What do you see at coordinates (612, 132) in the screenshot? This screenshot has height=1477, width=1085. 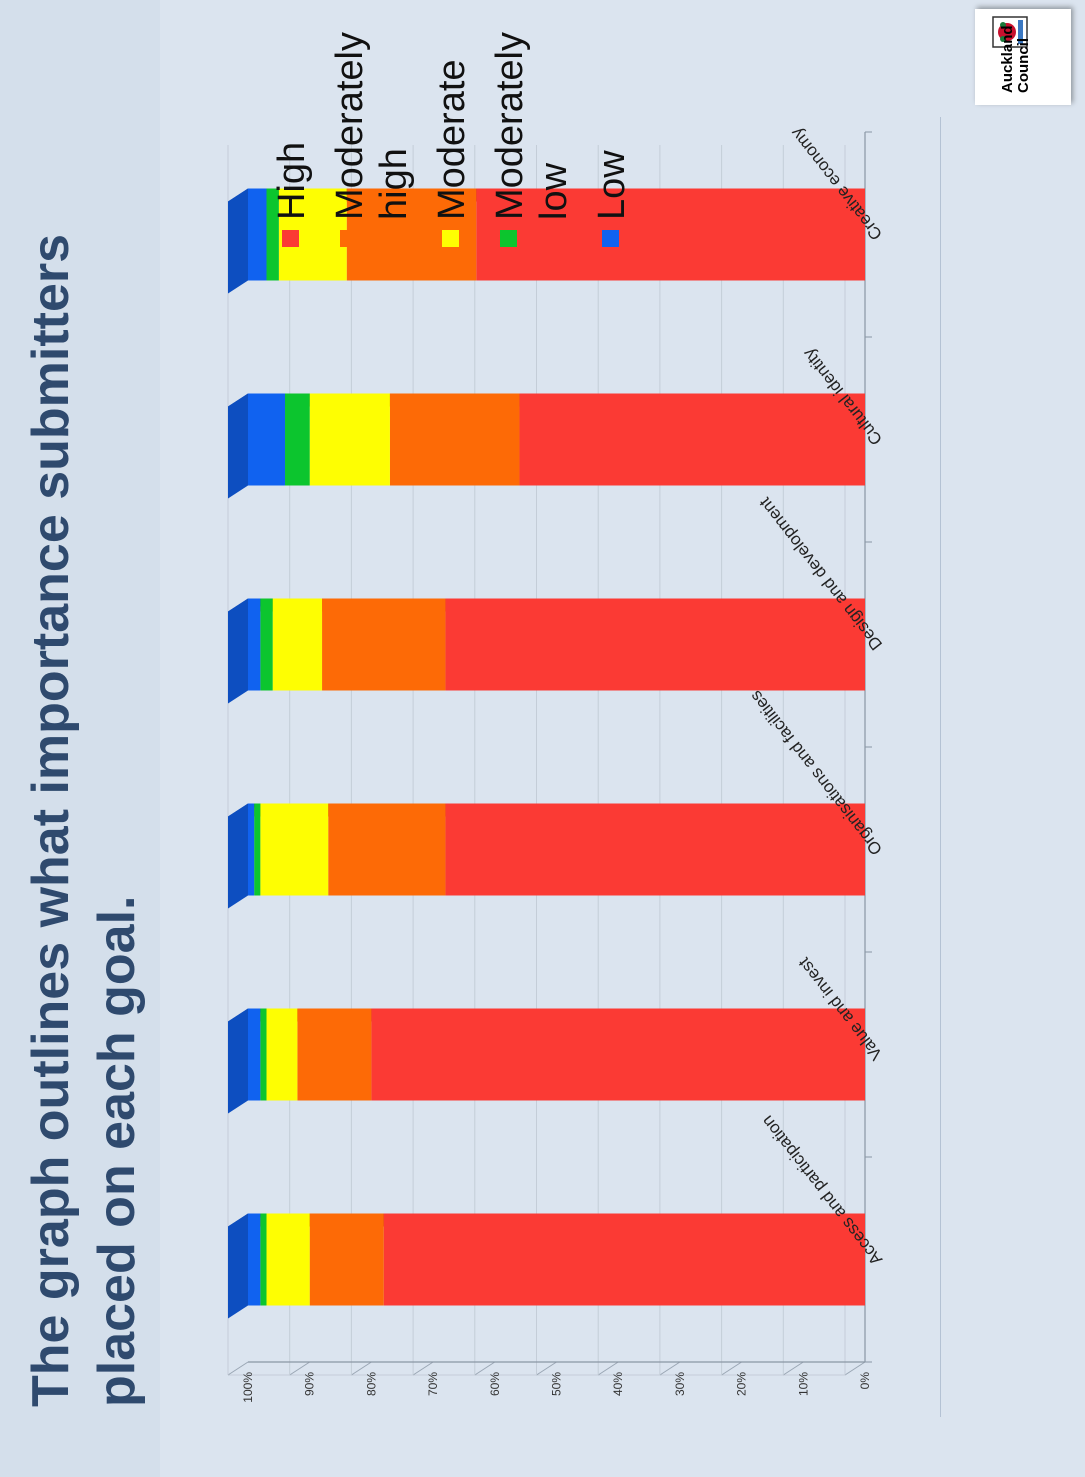 I see `legend-item: Low` at bounding box center [612, 132].